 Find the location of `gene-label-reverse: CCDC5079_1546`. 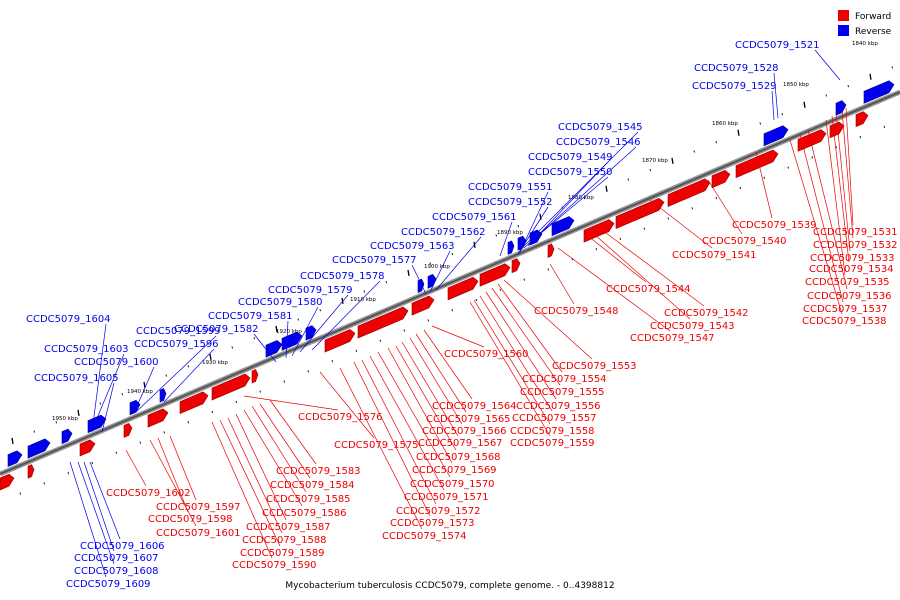

gene-label-reverse: CCDC5079_1546 is located at coordinates (598, 142).